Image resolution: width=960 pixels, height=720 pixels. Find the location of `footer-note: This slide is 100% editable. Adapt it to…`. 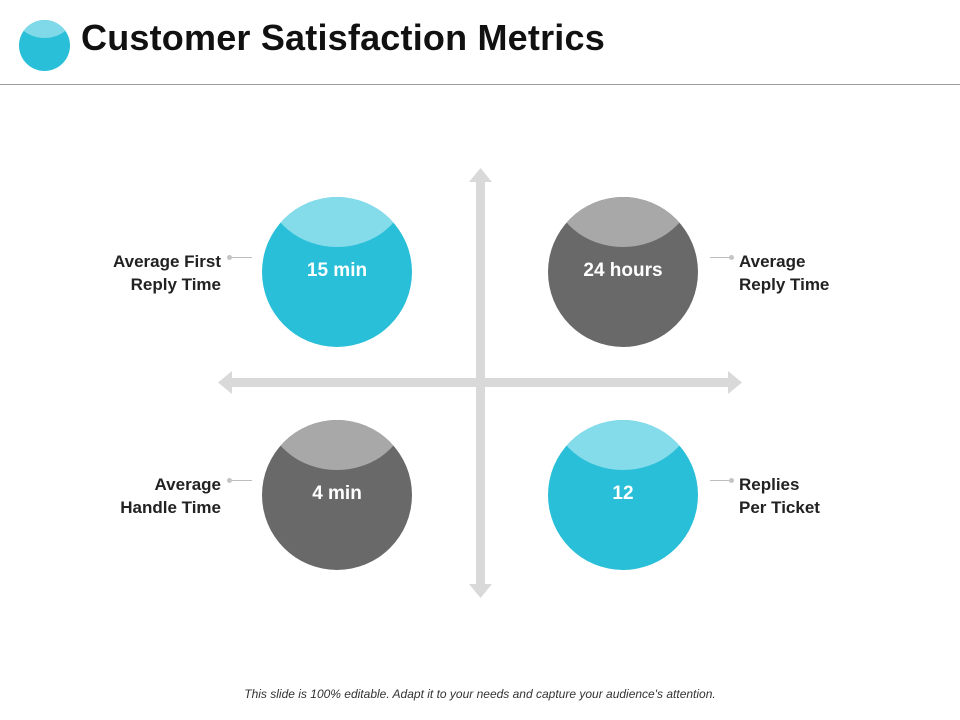

footer-note: This slide is 100% editable. Adapt it to… is located at coordinates (480, 694).